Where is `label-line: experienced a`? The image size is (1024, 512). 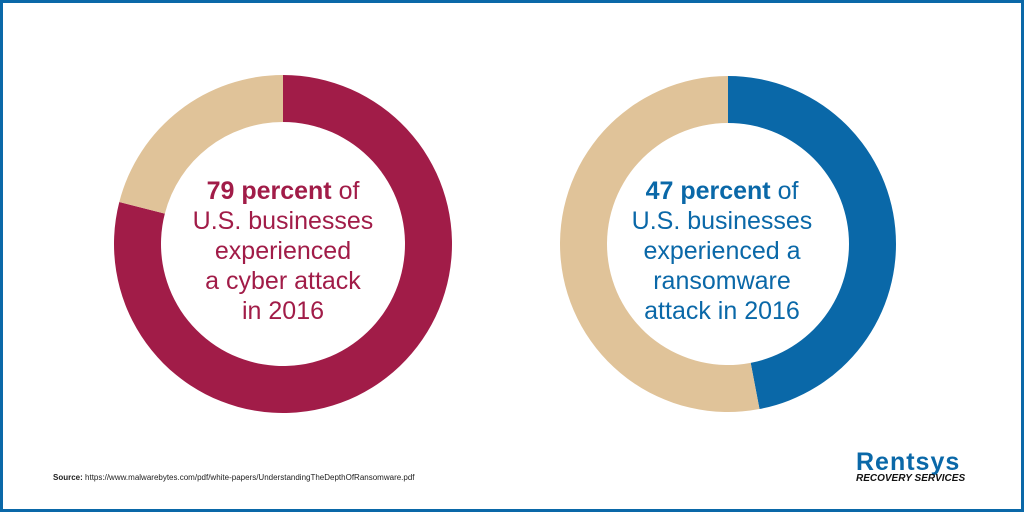
label-line: experienced a is located at coordinates (722, 251).